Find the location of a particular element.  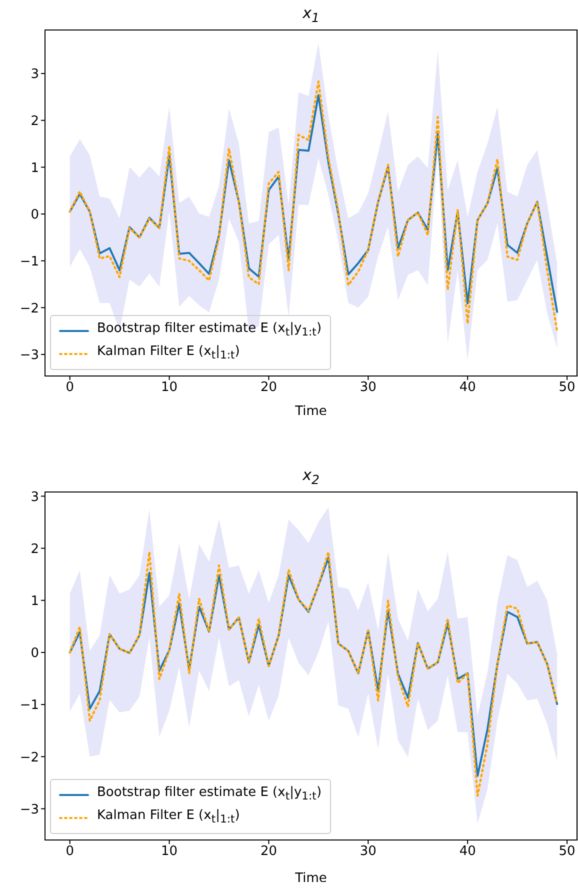

chart-title: x$_{1}$ is located at coordinates (311, 14).